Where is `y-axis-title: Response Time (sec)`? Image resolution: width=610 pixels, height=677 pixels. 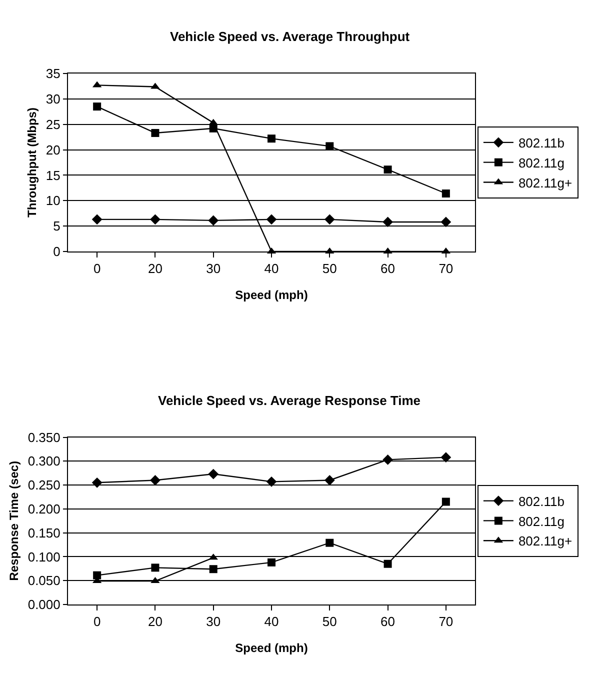 y-axis-title: Response Time (sec) is located at coordinates (14, 520).